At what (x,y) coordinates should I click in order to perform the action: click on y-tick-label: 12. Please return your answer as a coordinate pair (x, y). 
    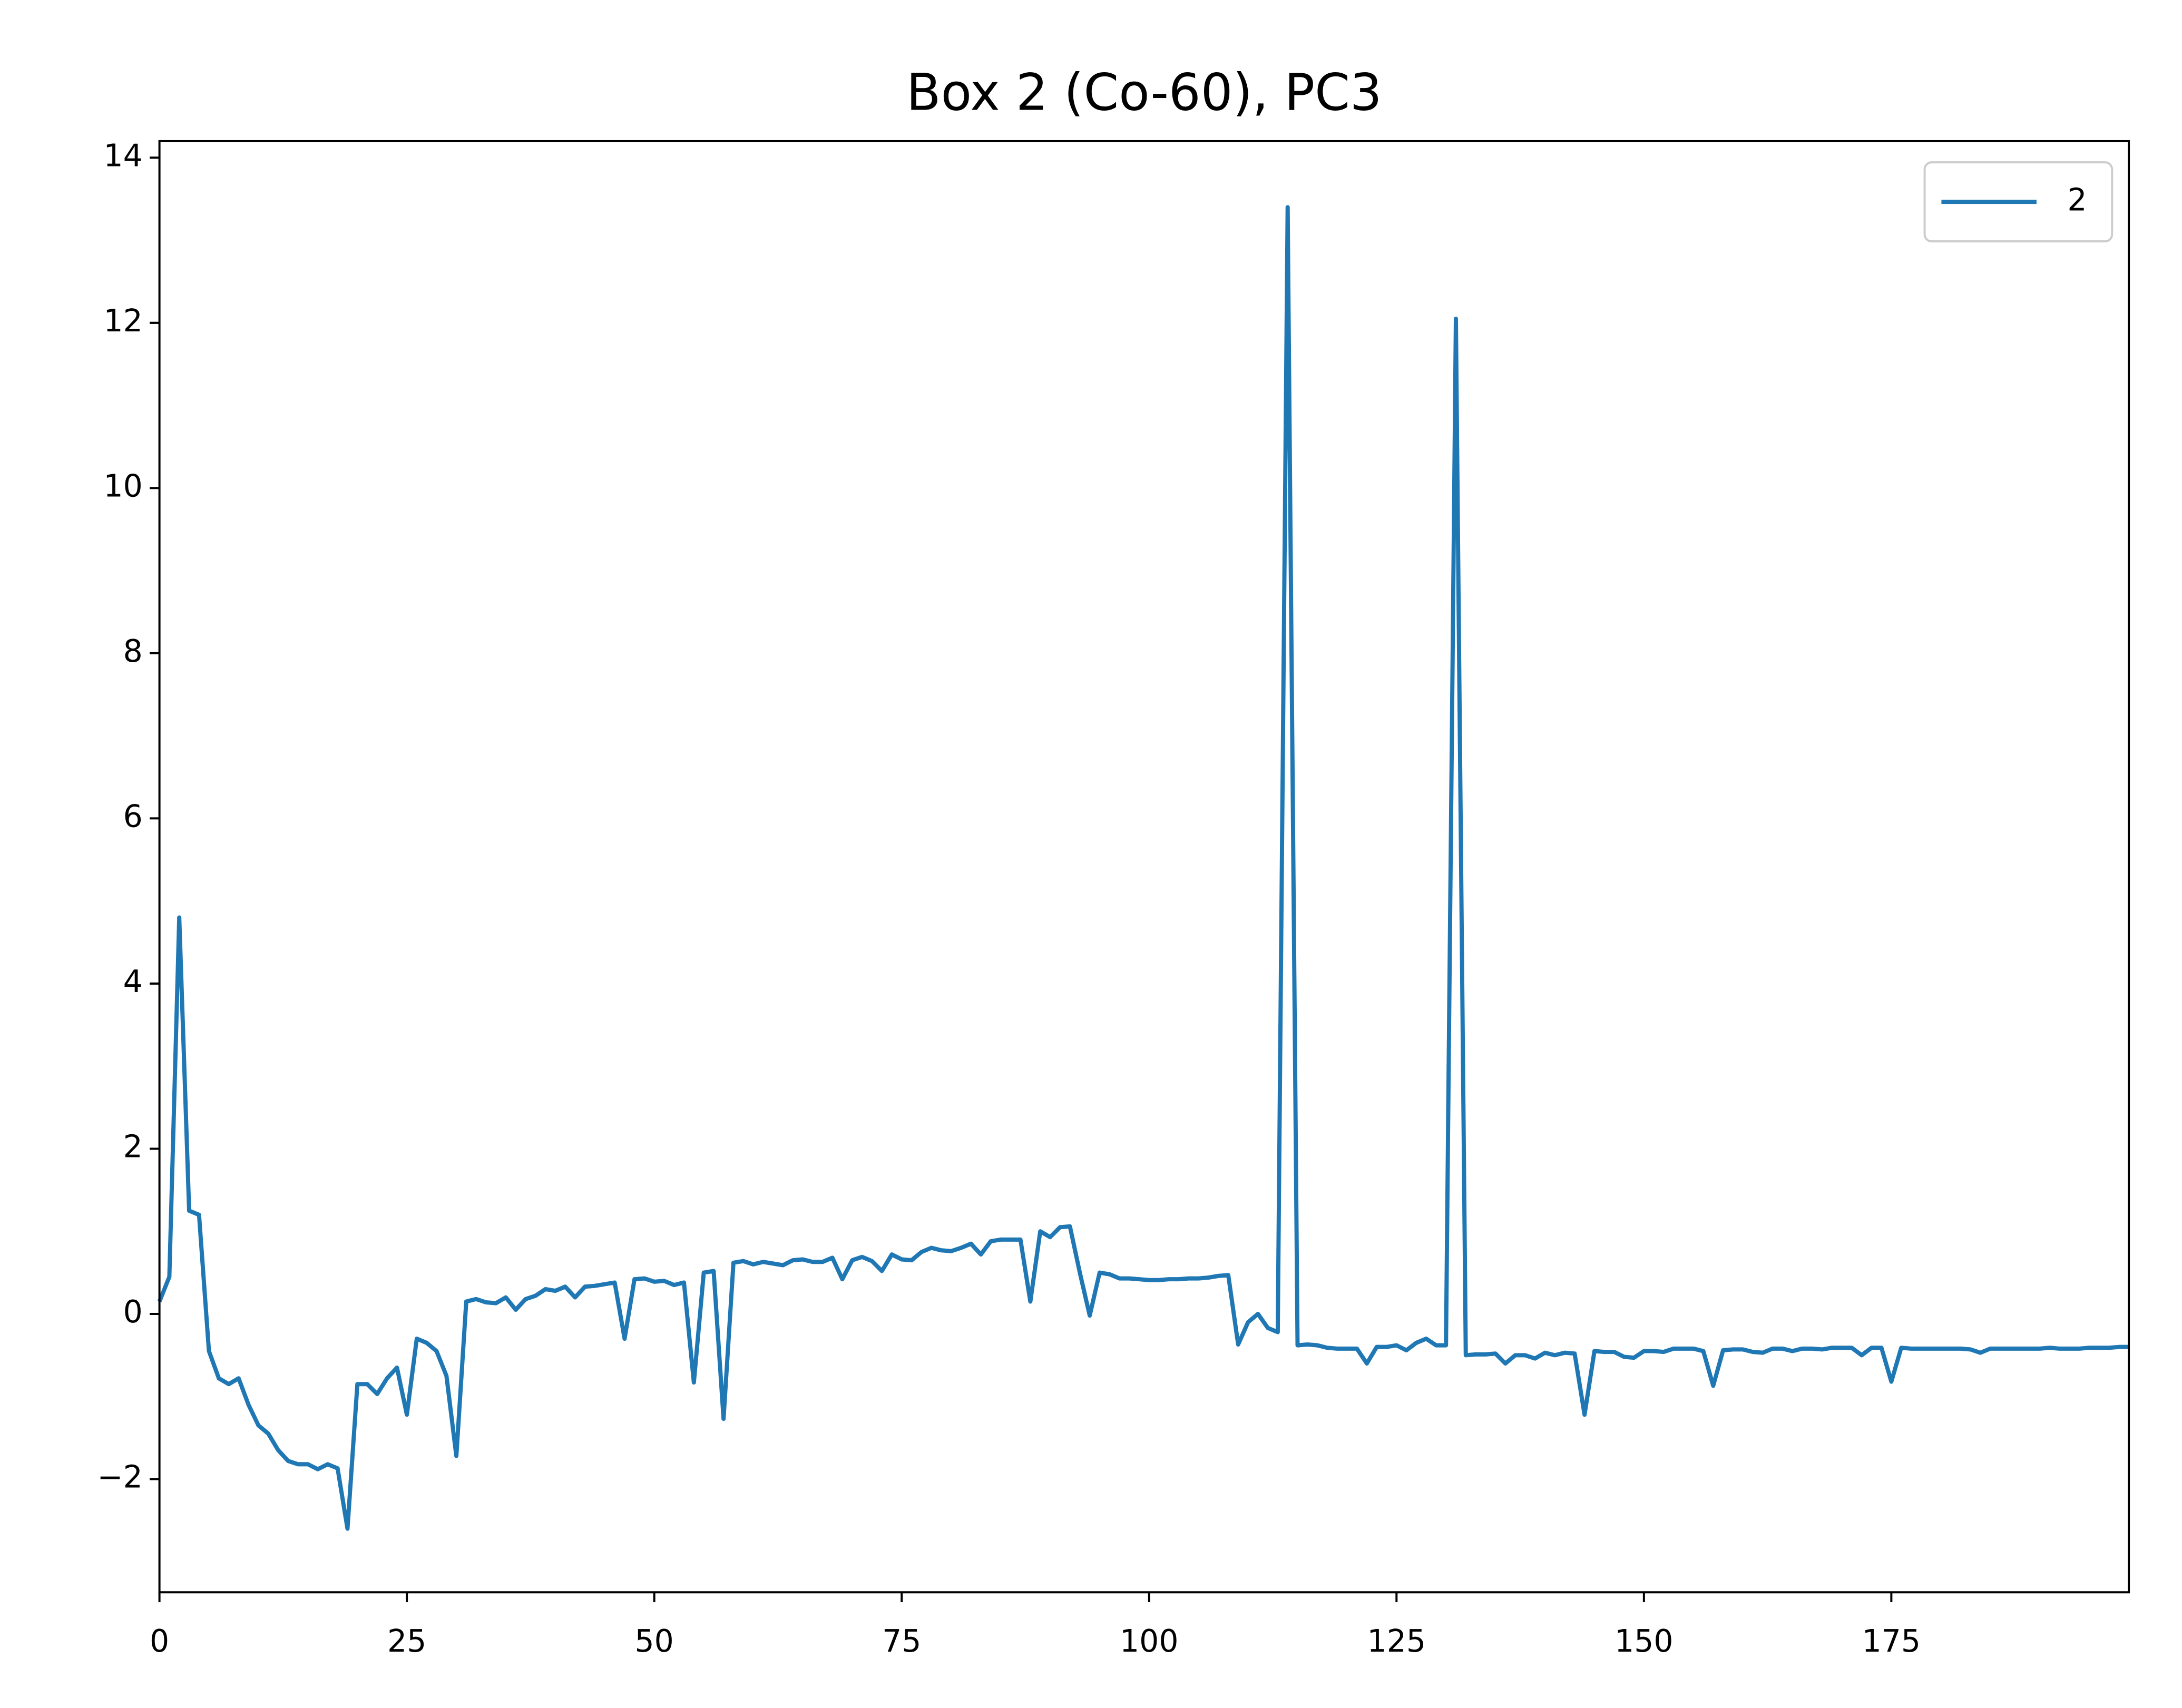
    Looking at the image, I should click on (122, 321).